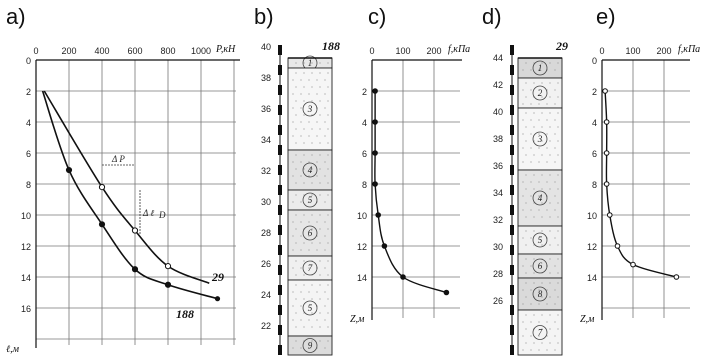 The image size is (706, 359). Describe the element at coordinates (540, 266) in the screenshot. I see `layer-id: 6` at that location.